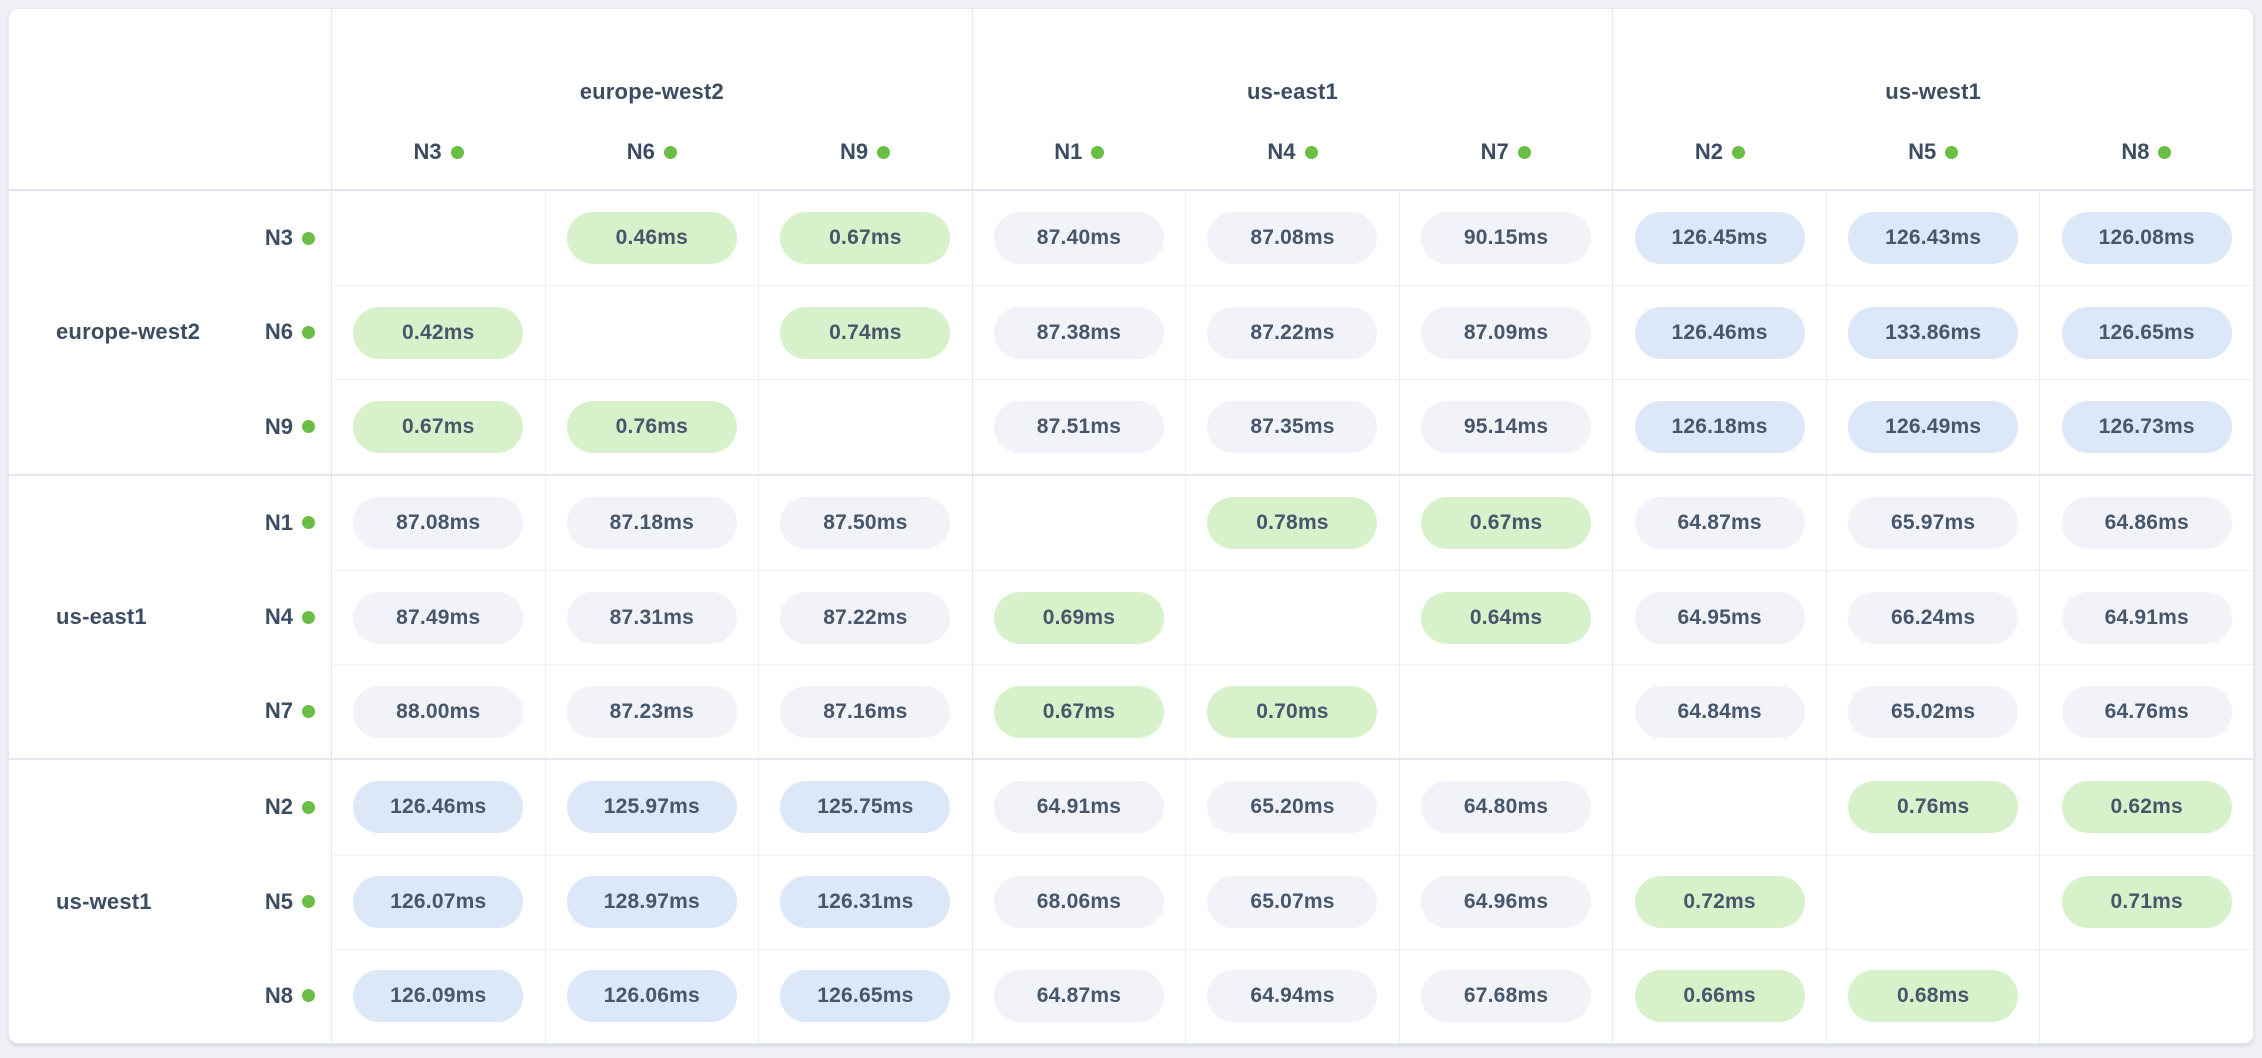  Describe the element at coordinates (651, 332) in the screenshot. I see `latency-cell-N6-N6` at that location.